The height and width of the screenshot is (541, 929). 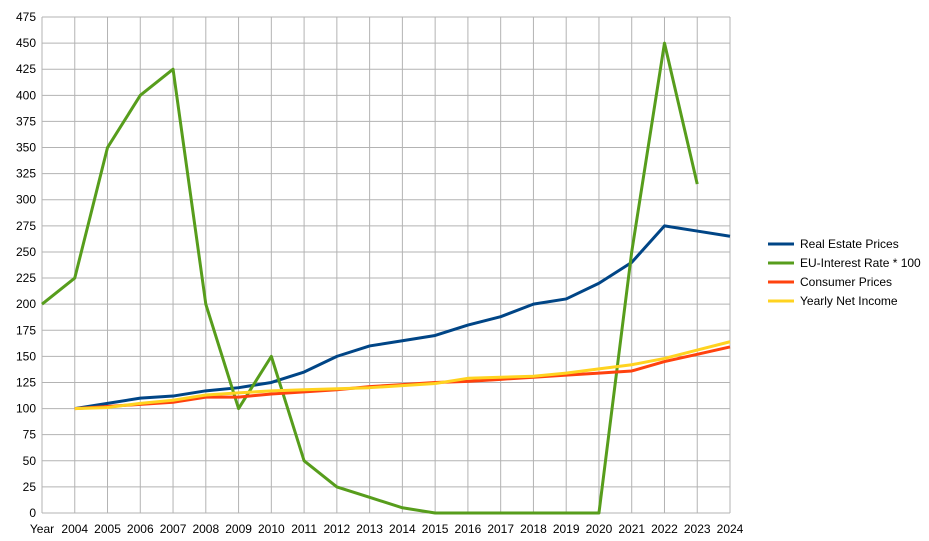 I want to click on y-tick-label: 350, so click(x=26, y=148).